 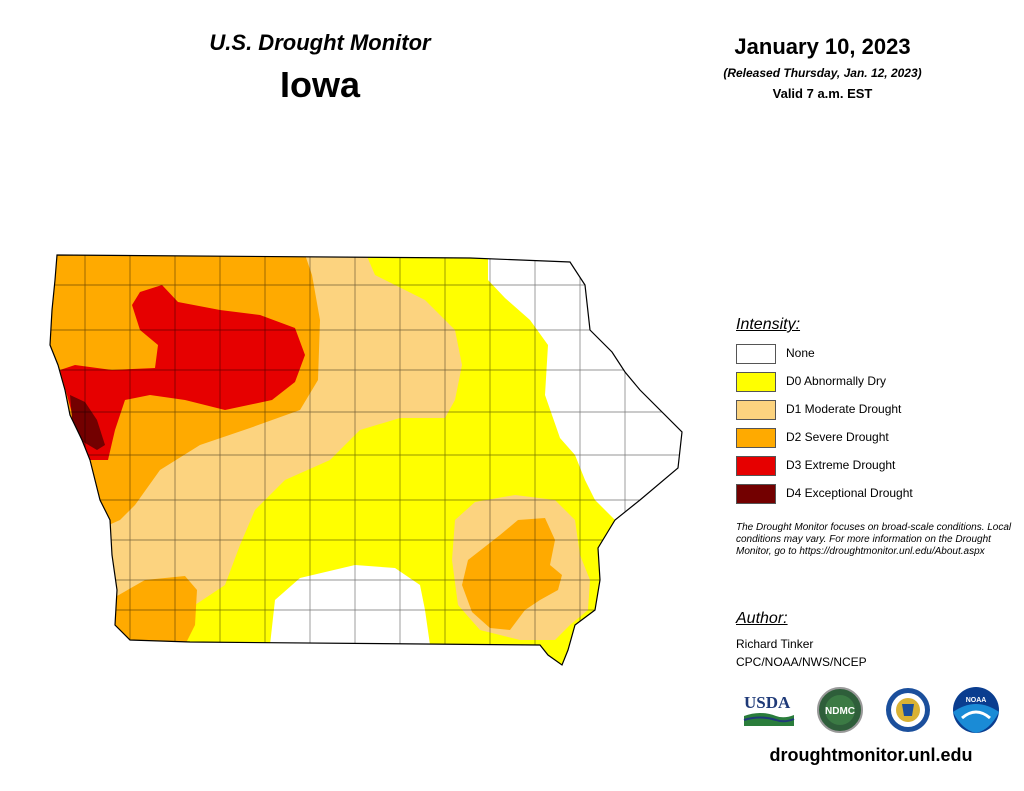 I want to click on legend-label: D3 Extreme Drought, so click(x=841, y=465).